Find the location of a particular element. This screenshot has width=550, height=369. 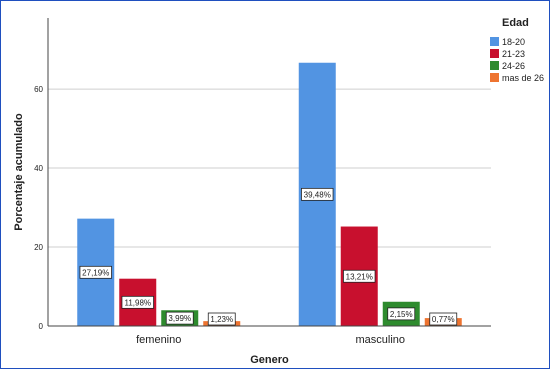

data-label: 3,99% is located at coordinates (179, 318).